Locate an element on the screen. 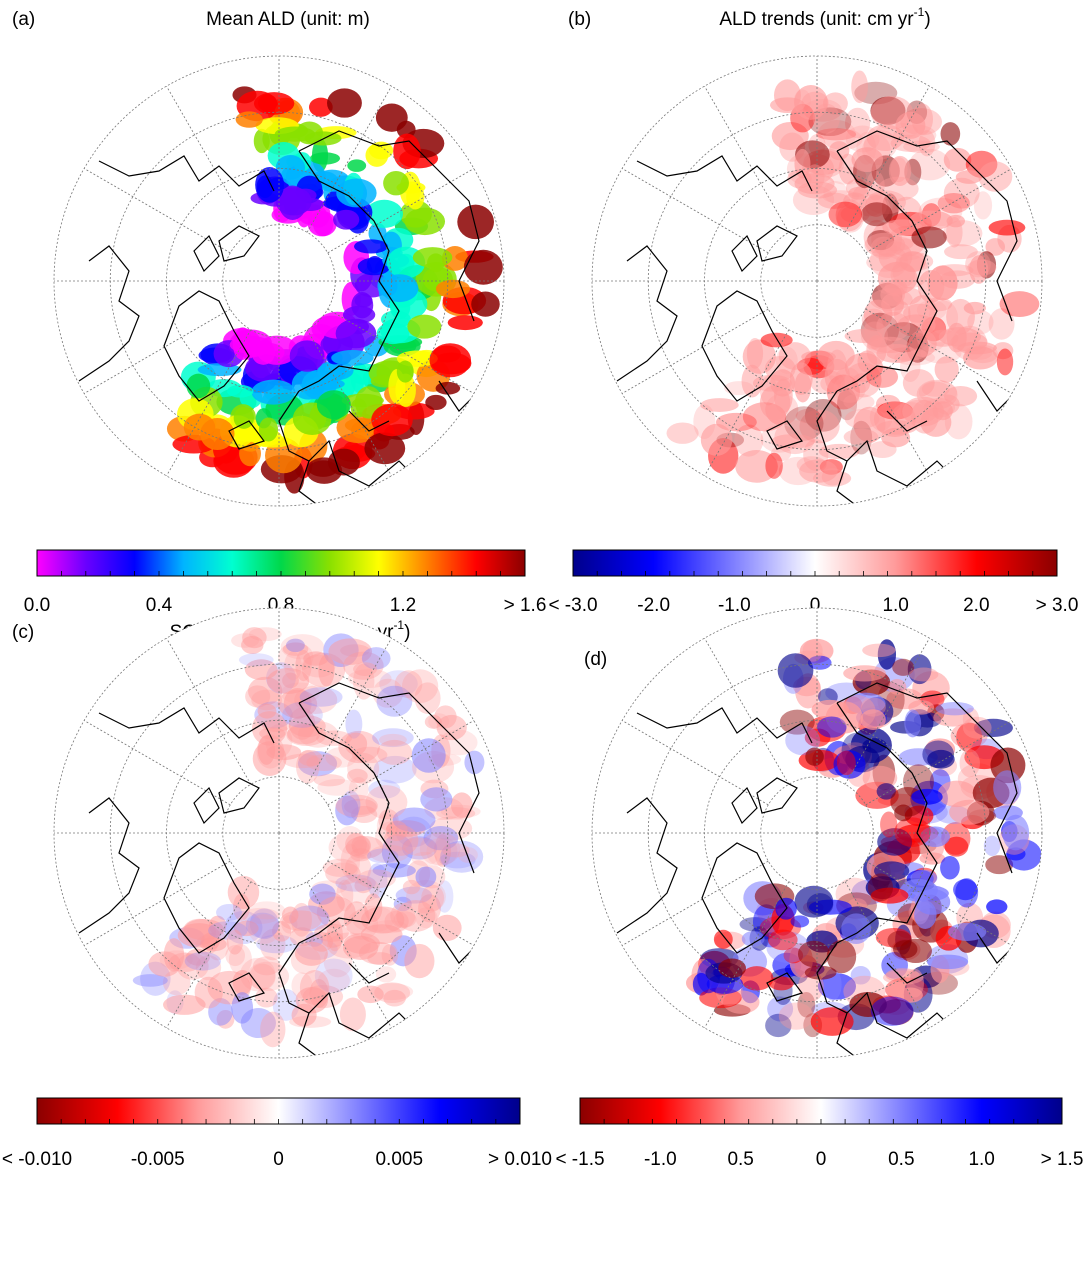 Image resolution: width=1087 pixels, height=1265 pixels. colorbar-label: 0 is located at coordinates (815, 605).